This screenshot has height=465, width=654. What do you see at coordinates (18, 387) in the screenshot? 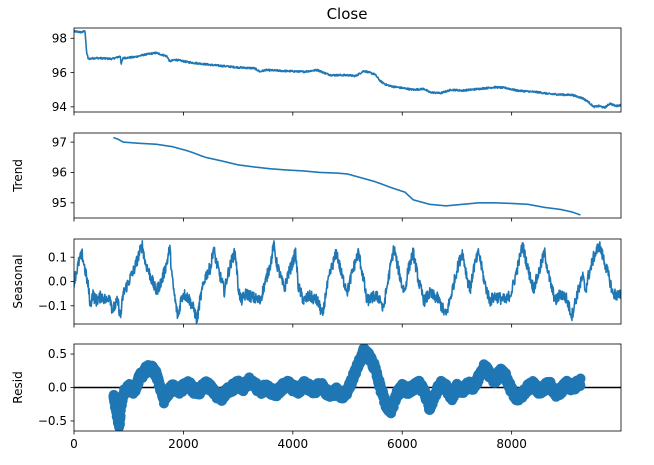
I see `y-axis-title: Resid` at bounding box center [18, 387].